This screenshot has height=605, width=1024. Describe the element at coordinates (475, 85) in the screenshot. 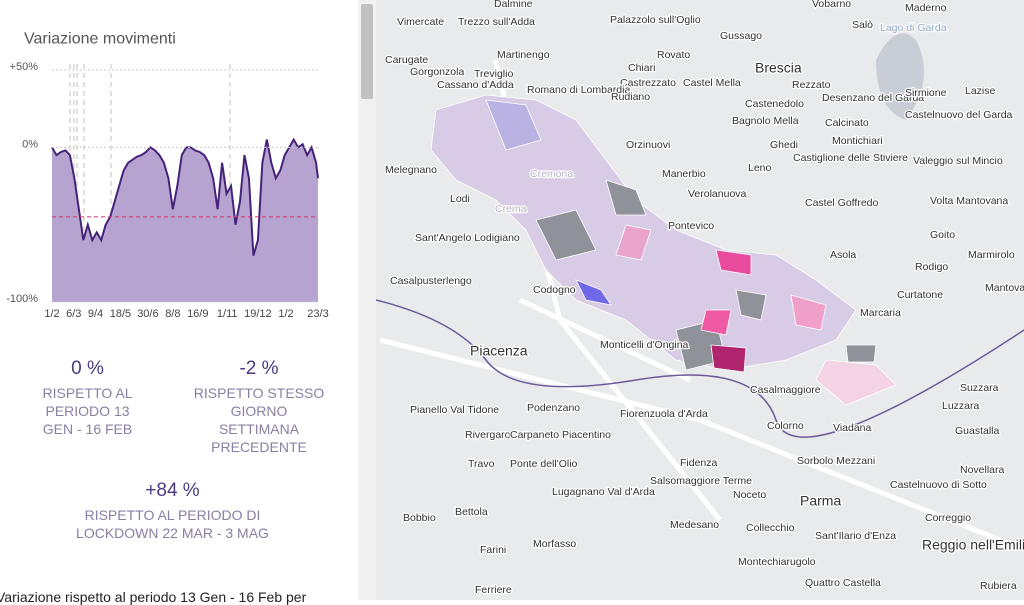

I see `place-label: Cassano d'Adda` at that location.